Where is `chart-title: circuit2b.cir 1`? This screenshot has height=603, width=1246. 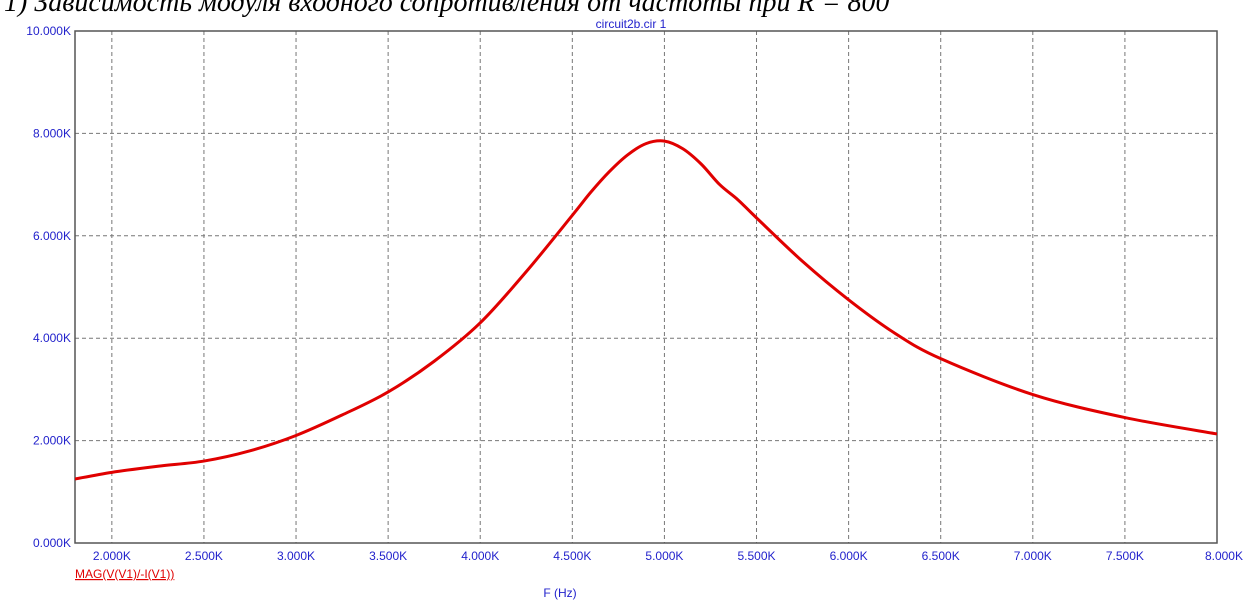 chart-title: circuit2b.cir 1 is located at coordinates (631, 24).